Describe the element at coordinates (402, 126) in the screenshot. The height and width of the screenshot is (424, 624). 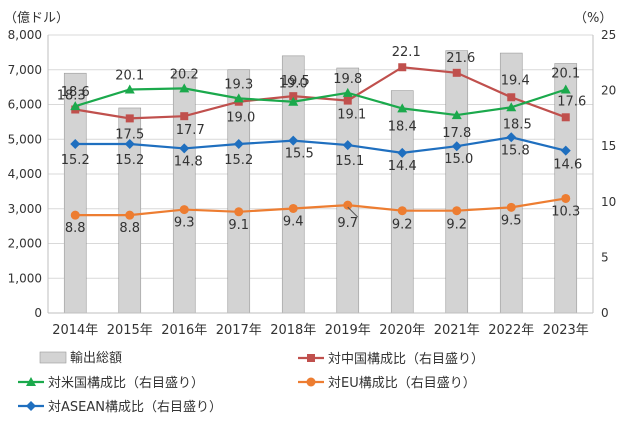
I see `data-label-1: 18.4` at that location.